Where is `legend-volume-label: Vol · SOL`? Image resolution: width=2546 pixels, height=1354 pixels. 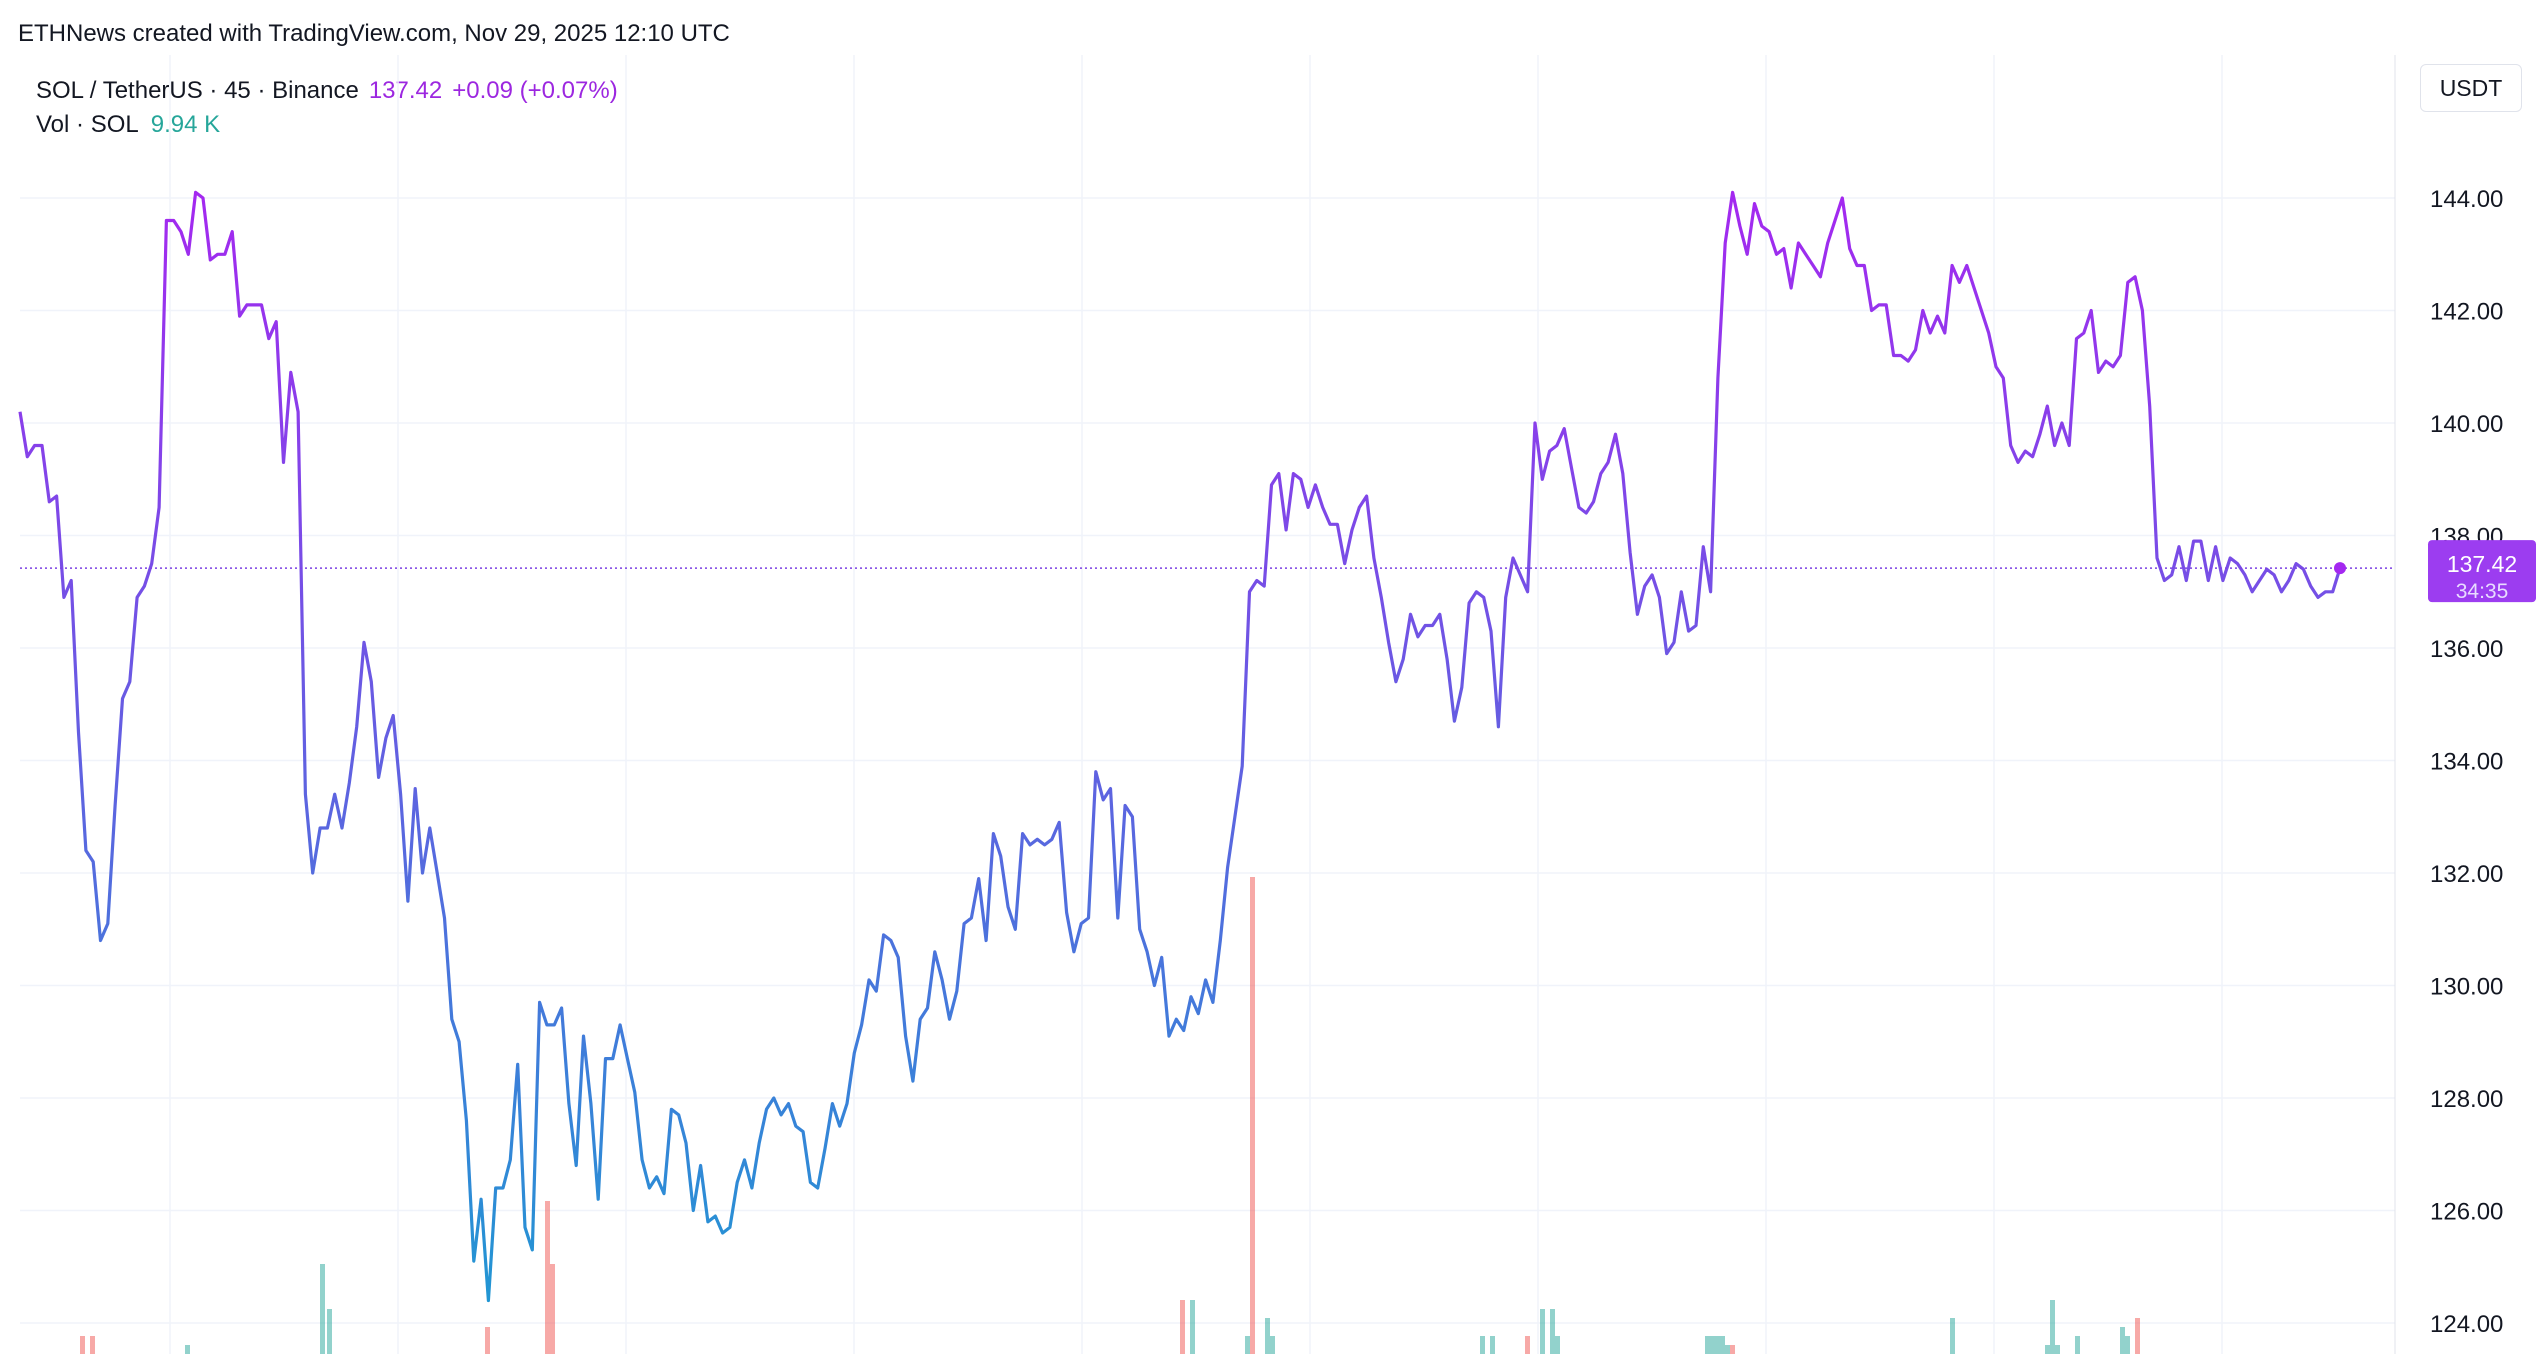
legend-volume-label: Vol · SOL is located at coordinates (87, 124).